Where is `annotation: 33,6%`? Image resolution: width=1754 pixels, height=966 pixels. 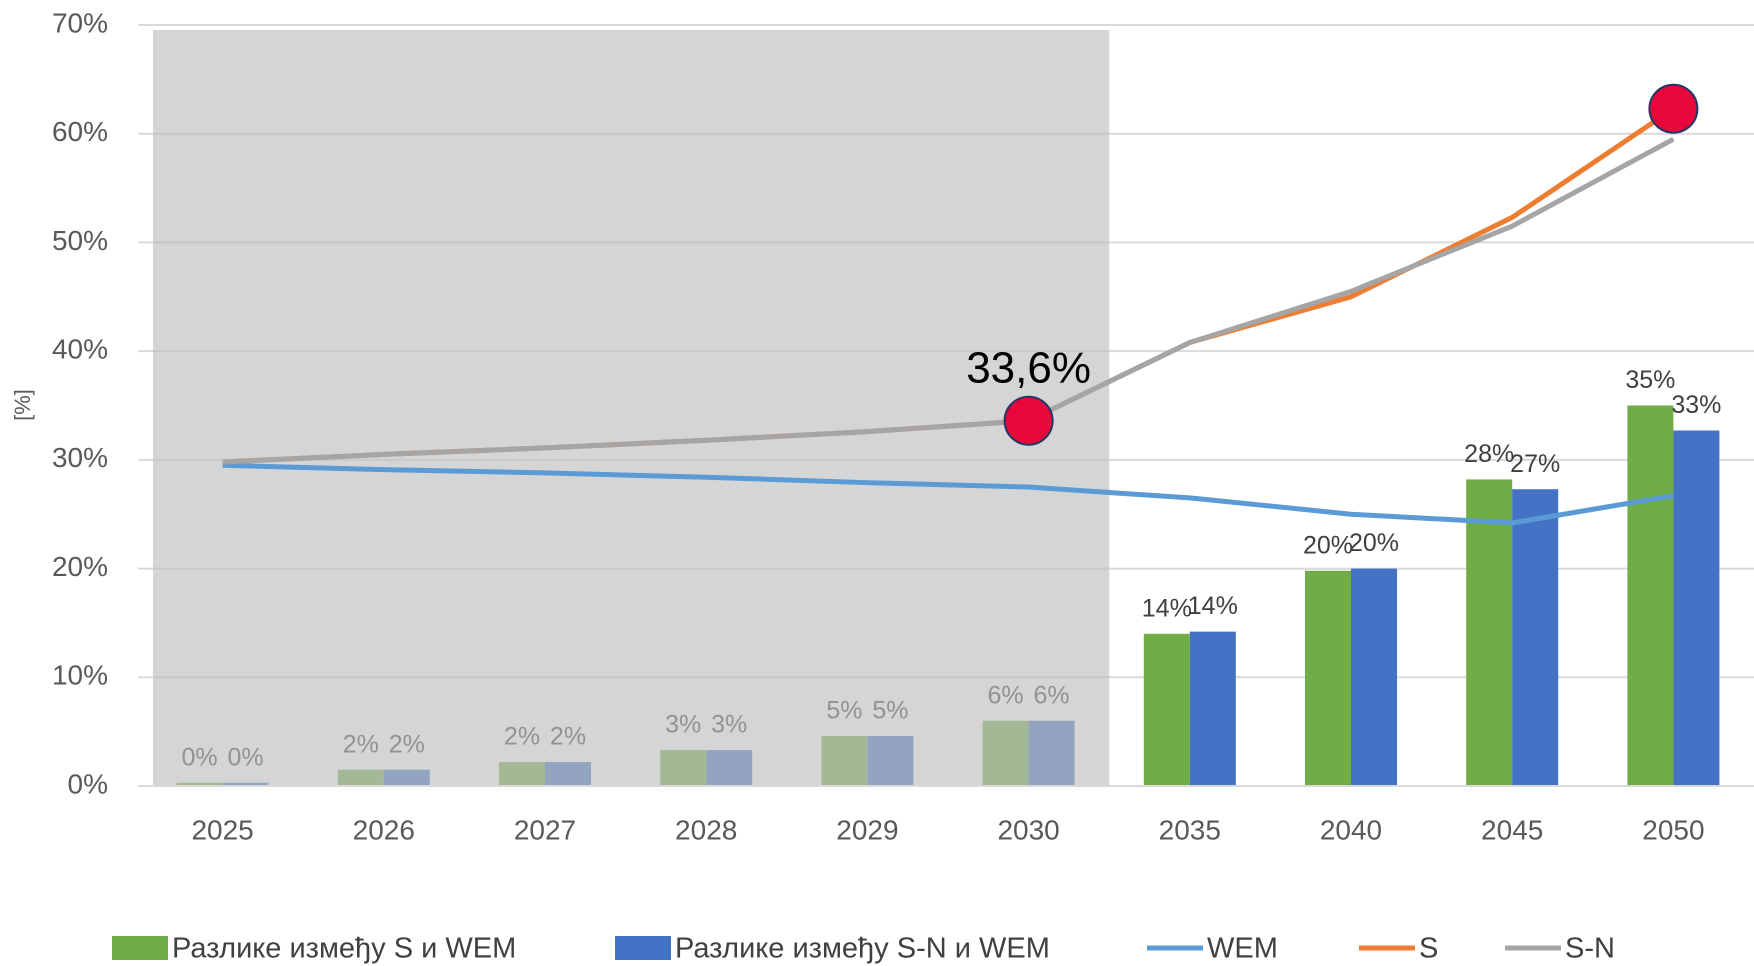 annotation: 33,6% is located at coordinates (1028, 367).